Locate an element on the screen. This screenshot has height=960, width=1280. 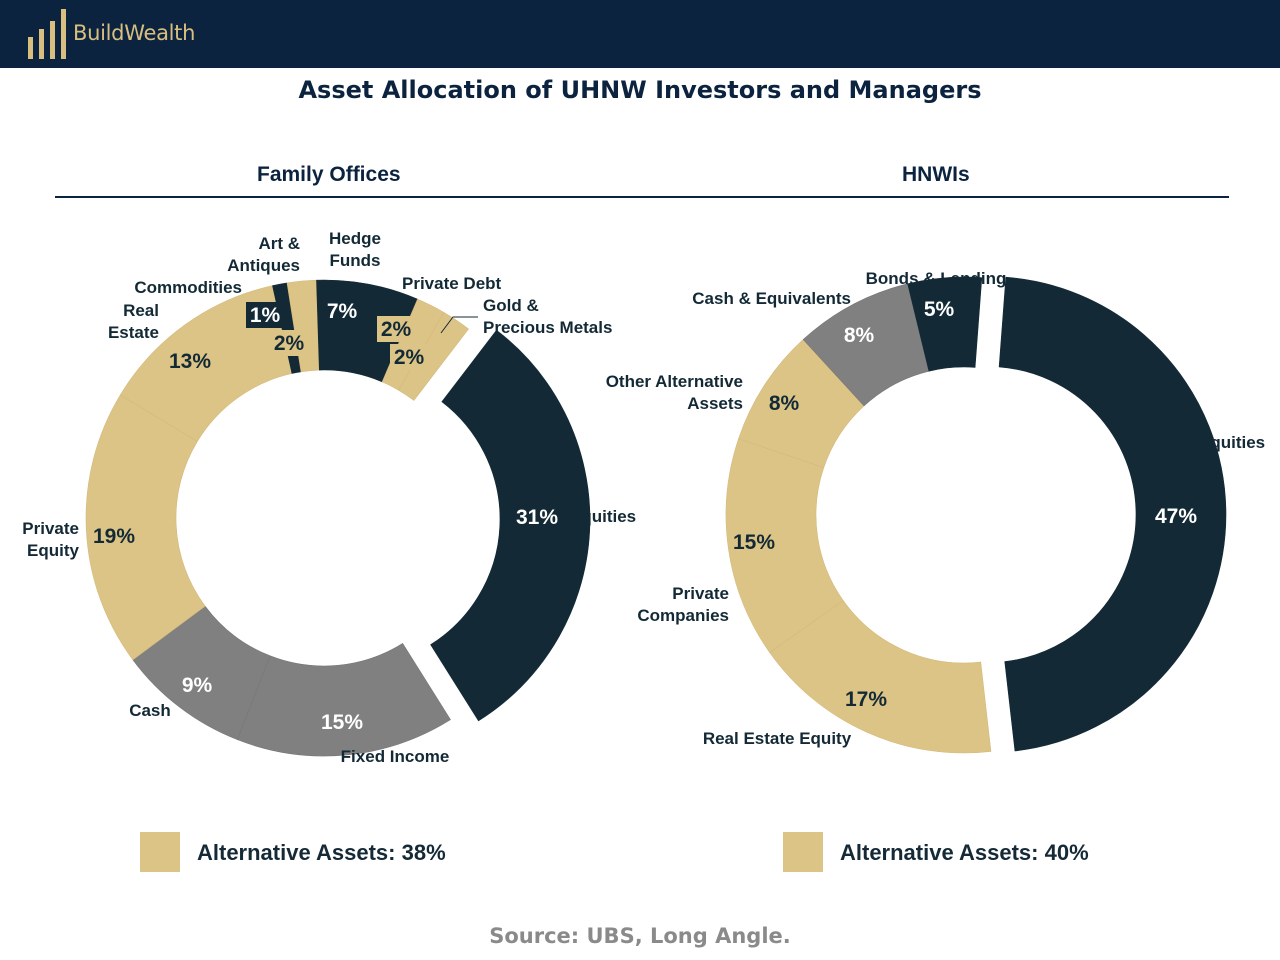
category-label-real-estate: Real Estate is located at coordinates (133, 321).